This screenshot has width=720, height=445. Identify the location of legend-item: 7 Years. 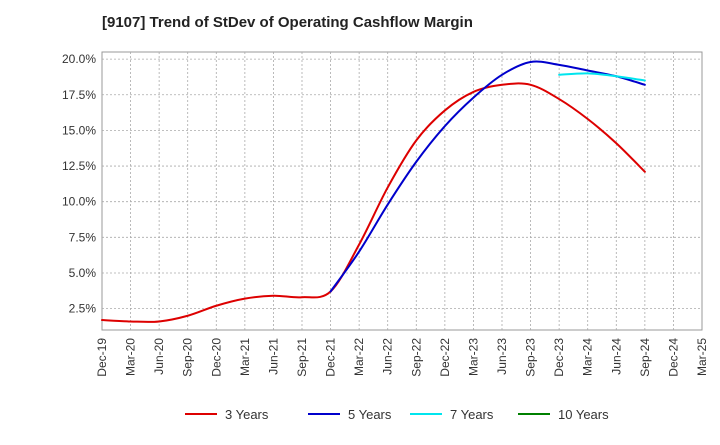
(452, 414).